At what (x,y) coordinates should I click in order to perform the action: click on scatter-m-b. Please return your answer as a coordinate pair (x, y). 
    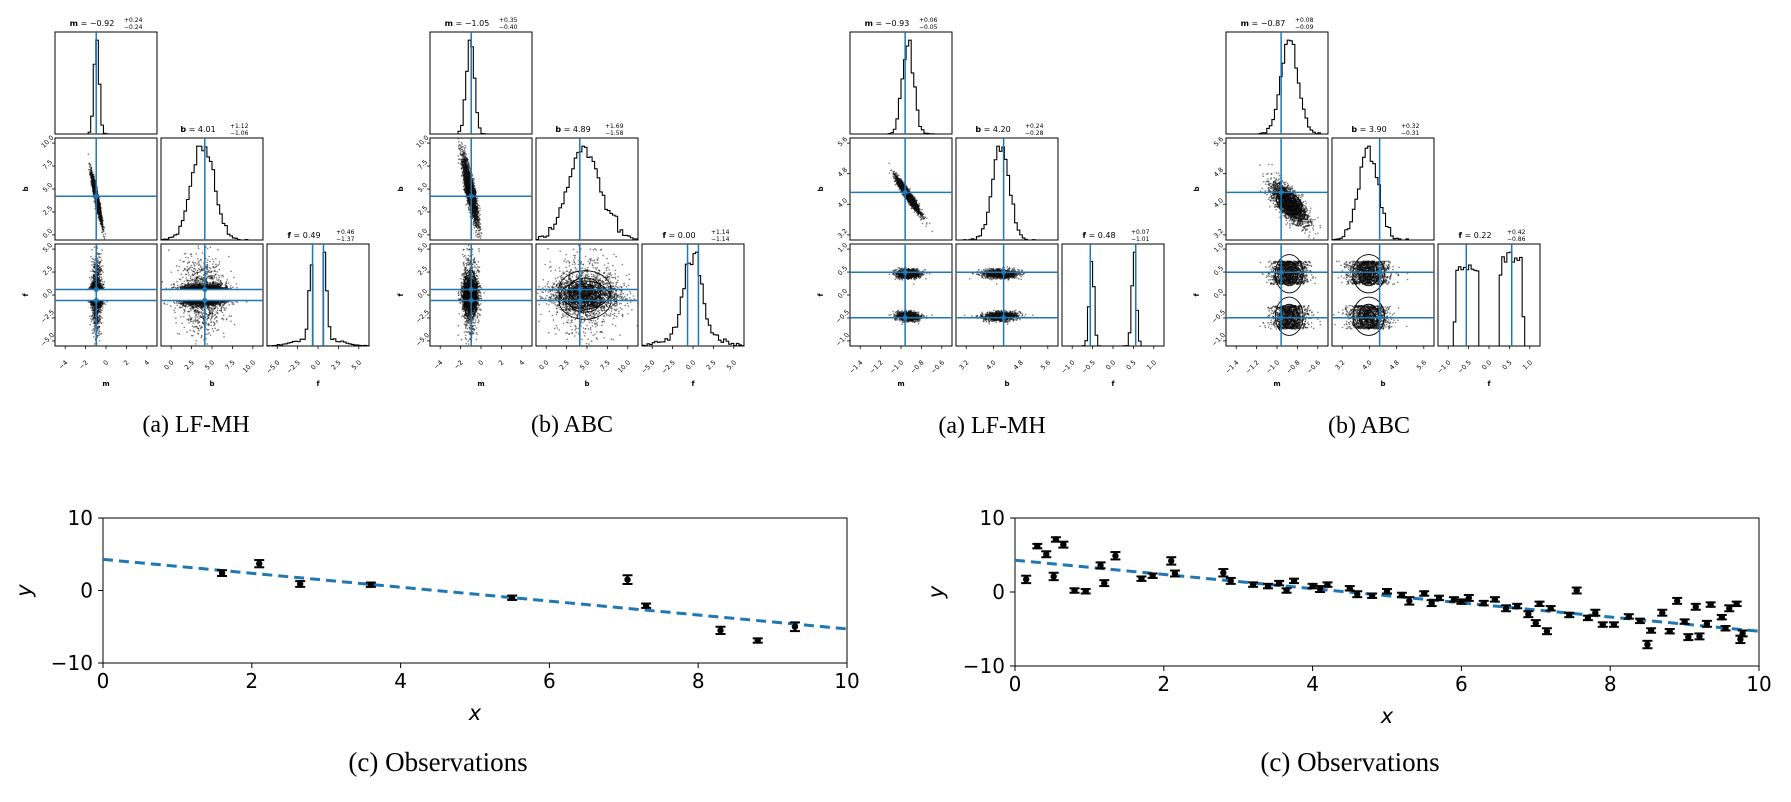
    Looking at the image, I should click on (97, 196).